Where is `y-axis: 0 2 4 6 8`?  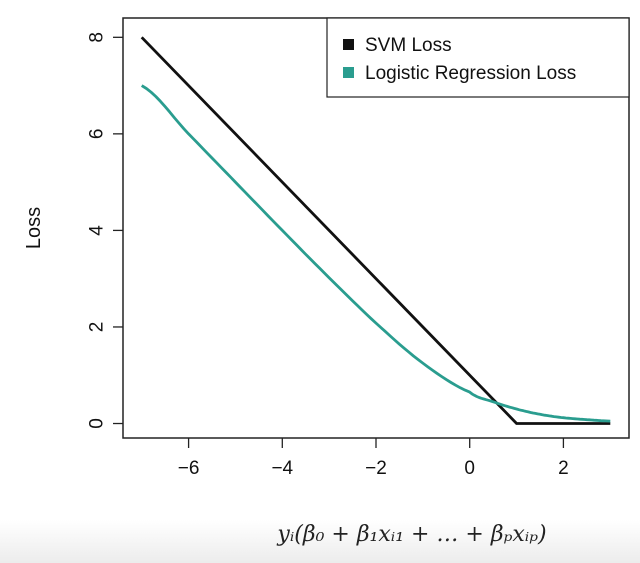
y-axis: 0 2 4 6 8 is located at coordinates (105, 230).